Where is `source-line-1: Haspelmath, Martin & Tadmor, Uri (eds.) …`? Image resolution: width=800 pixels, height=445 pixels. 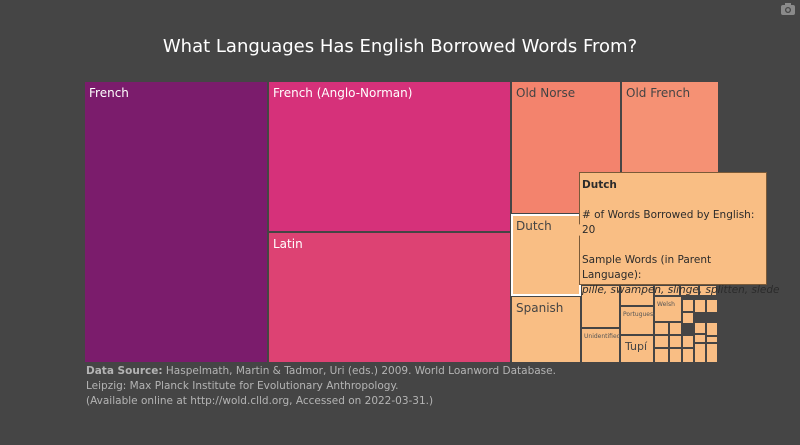
source-line-1: Haspelmath, Martin & Tadmor, Uri (eds.) … is located at coordinates (360, 371).